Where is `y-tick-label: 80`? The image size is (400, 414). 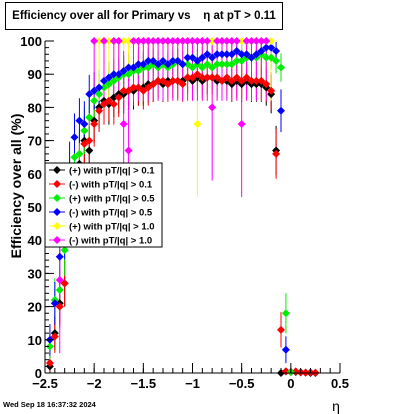 y-tick-label: 80 is located at coordinates (35, 107).